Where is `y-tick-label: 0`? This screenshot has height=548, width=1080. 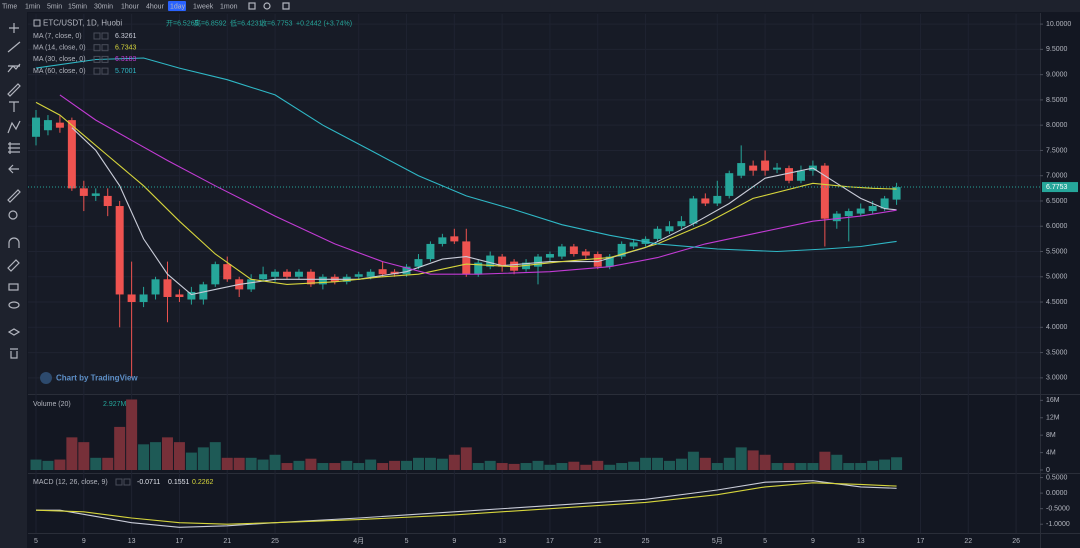
y-tick-label: 0 is located at coordinates (1048, 470).